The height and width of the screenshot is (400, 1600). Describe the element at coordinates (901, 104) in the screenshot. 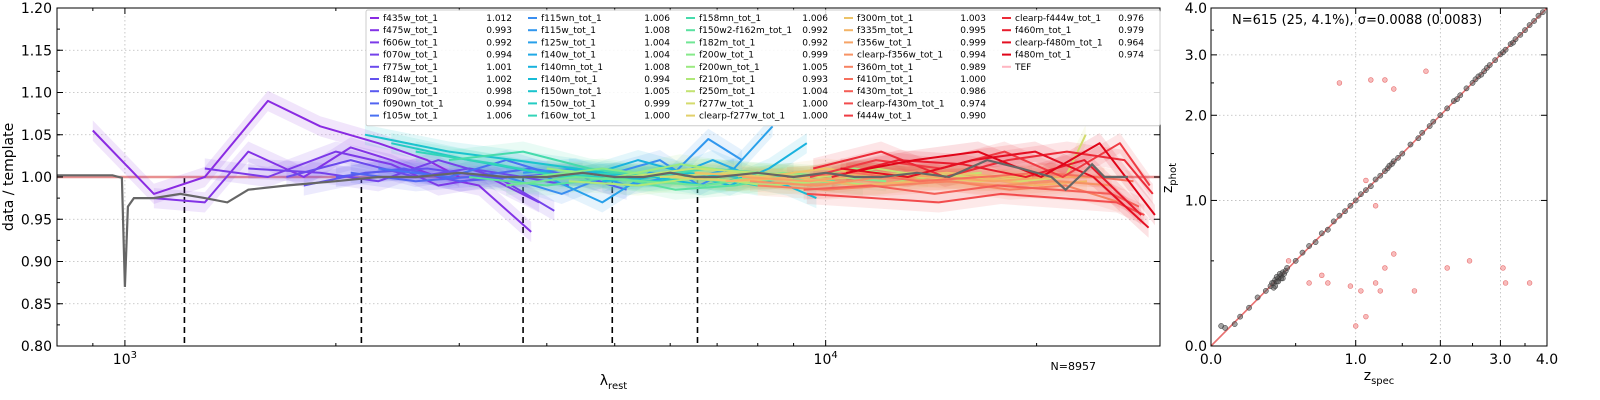

I see `legend-label: clearp-f430m_tot_1` at that location.